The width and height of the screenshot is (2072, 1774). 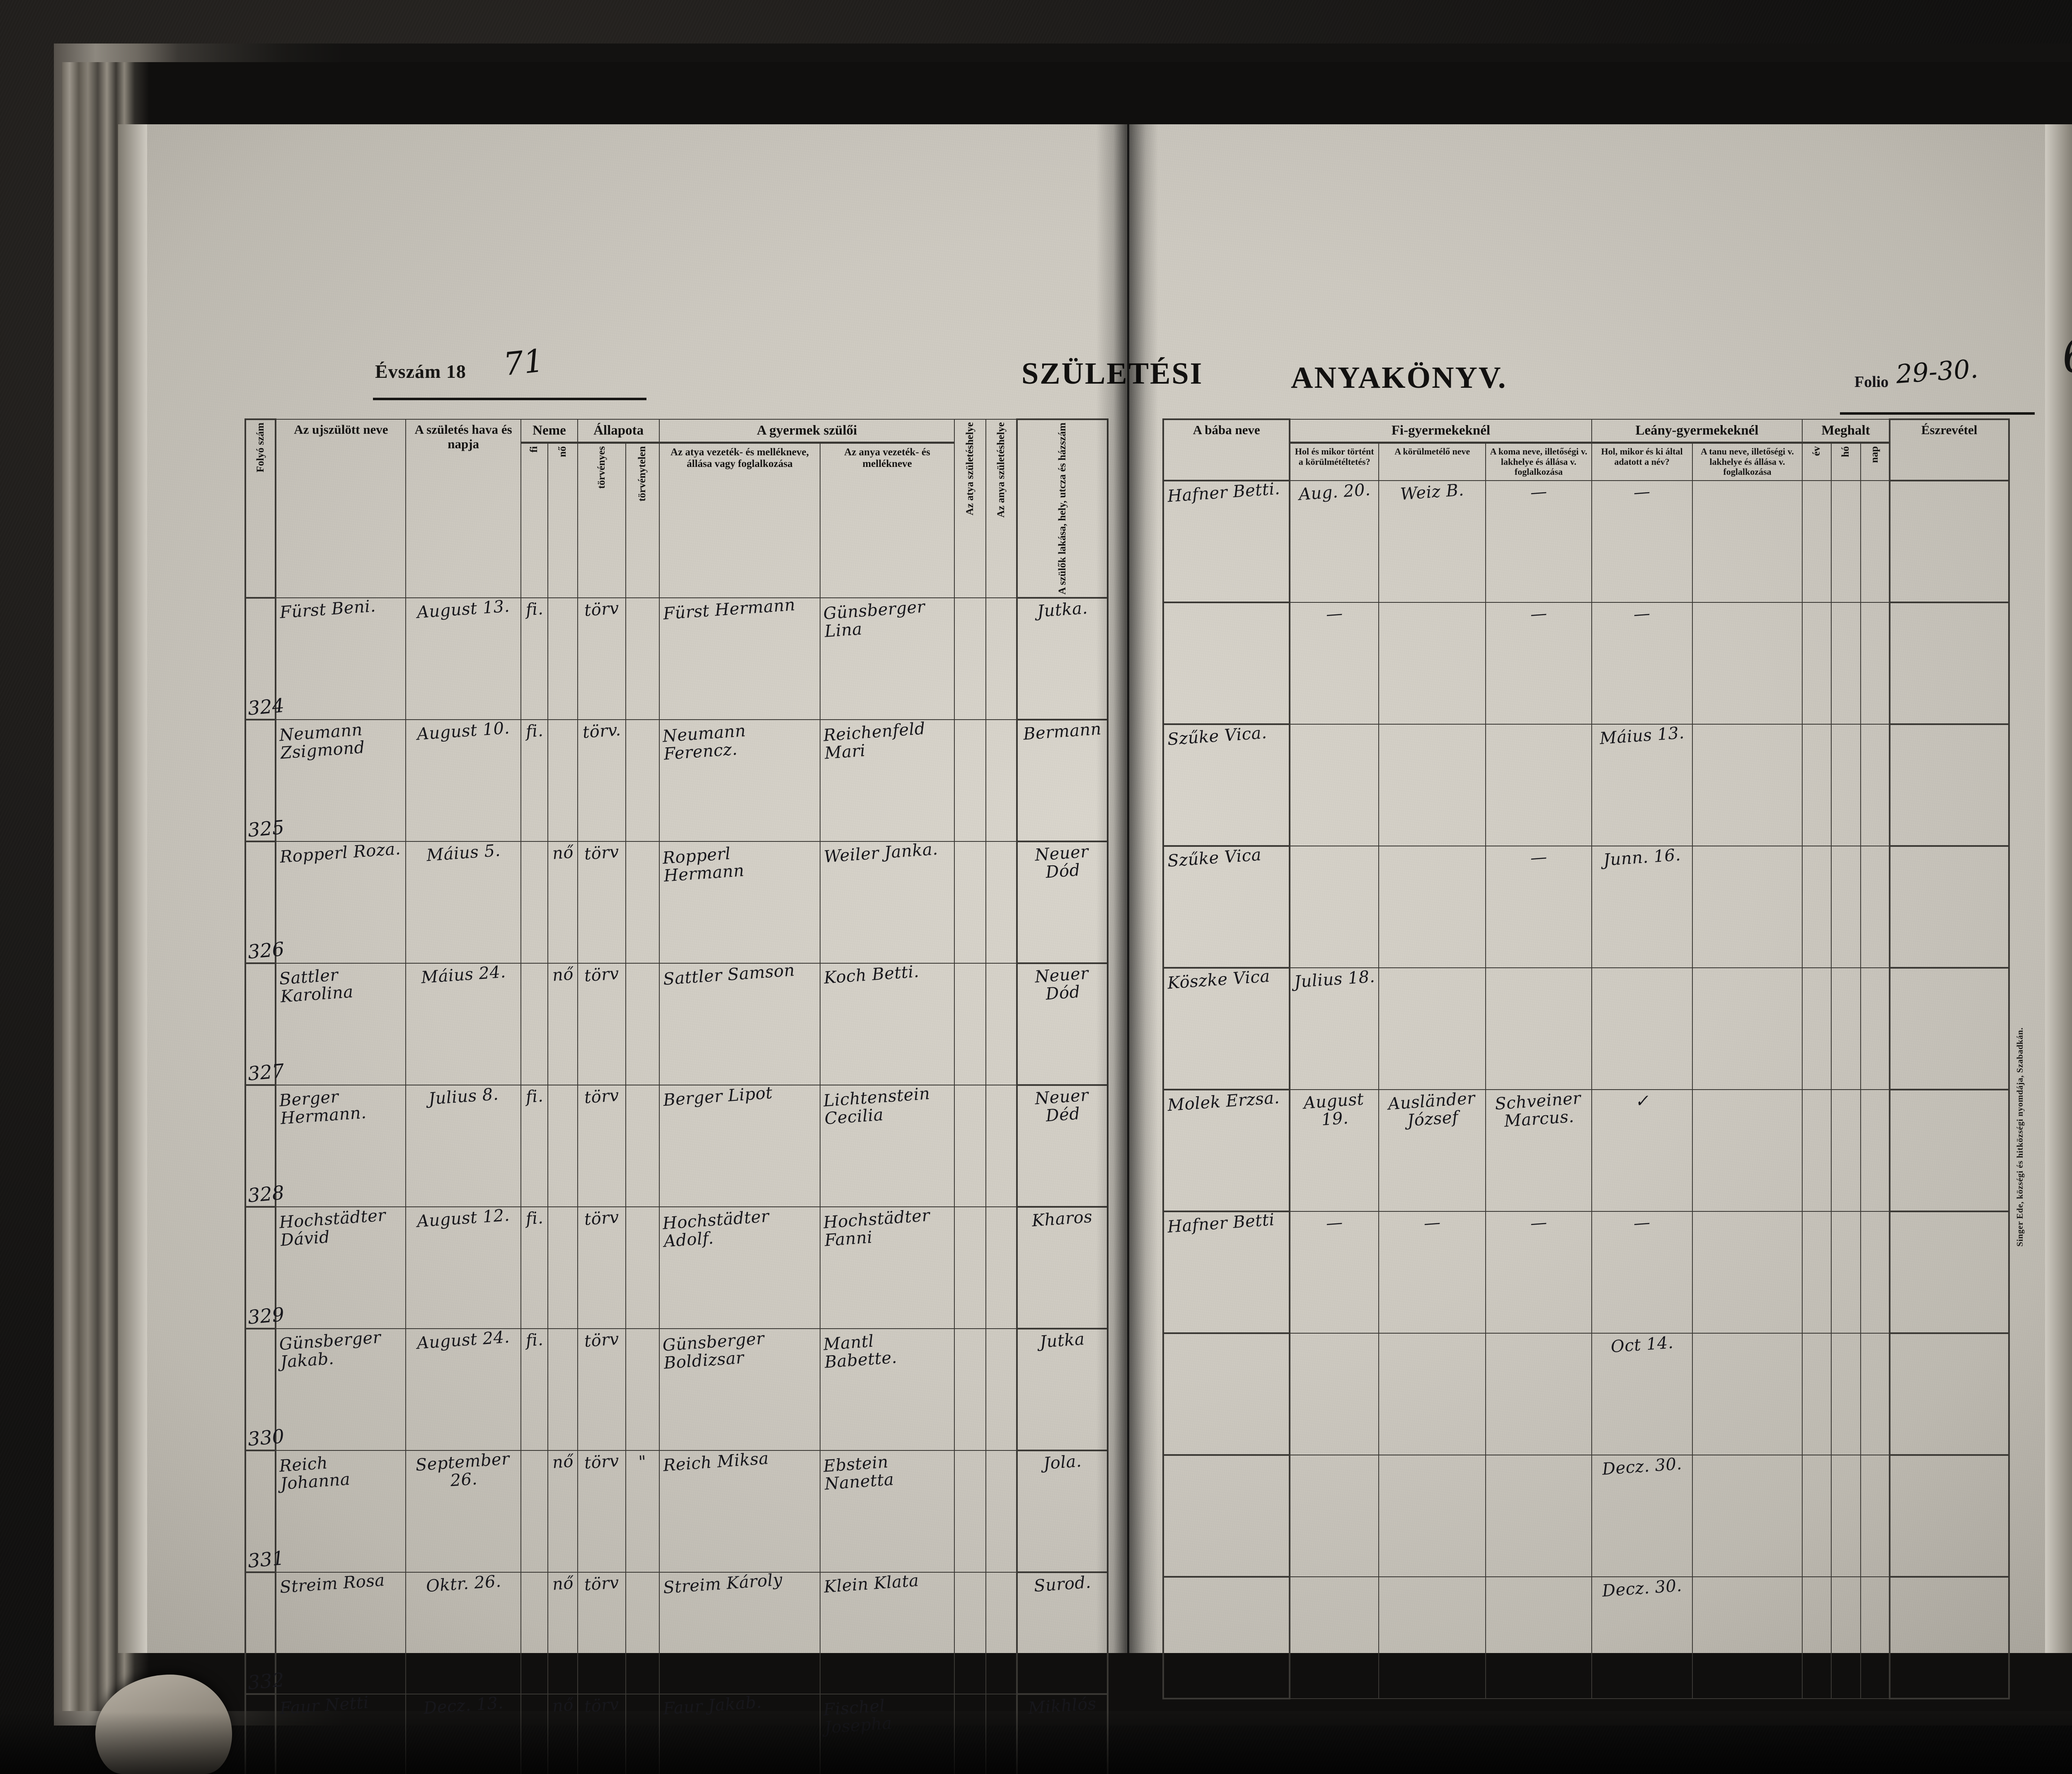 I want to click on cell-midwife: Hafner Betti., so click(x=1226, y=541).